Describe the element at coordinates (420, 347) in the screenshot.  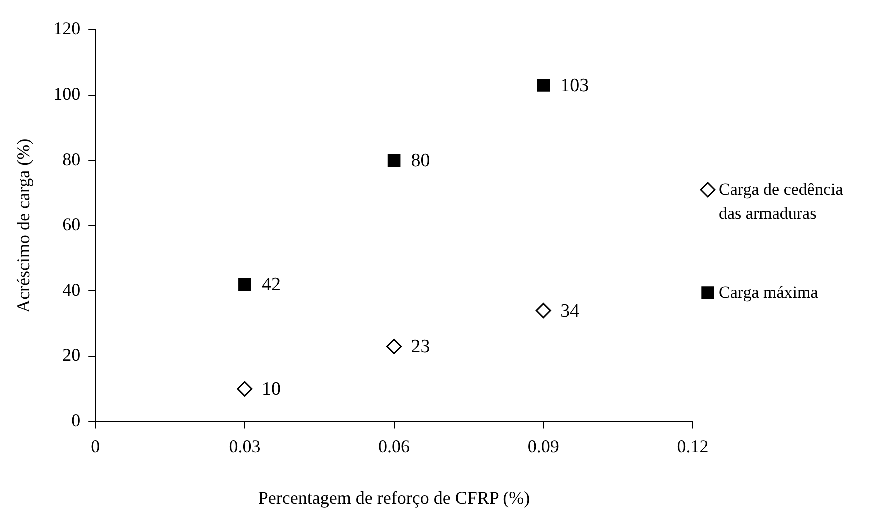
I see `data-label: 23` at that location.